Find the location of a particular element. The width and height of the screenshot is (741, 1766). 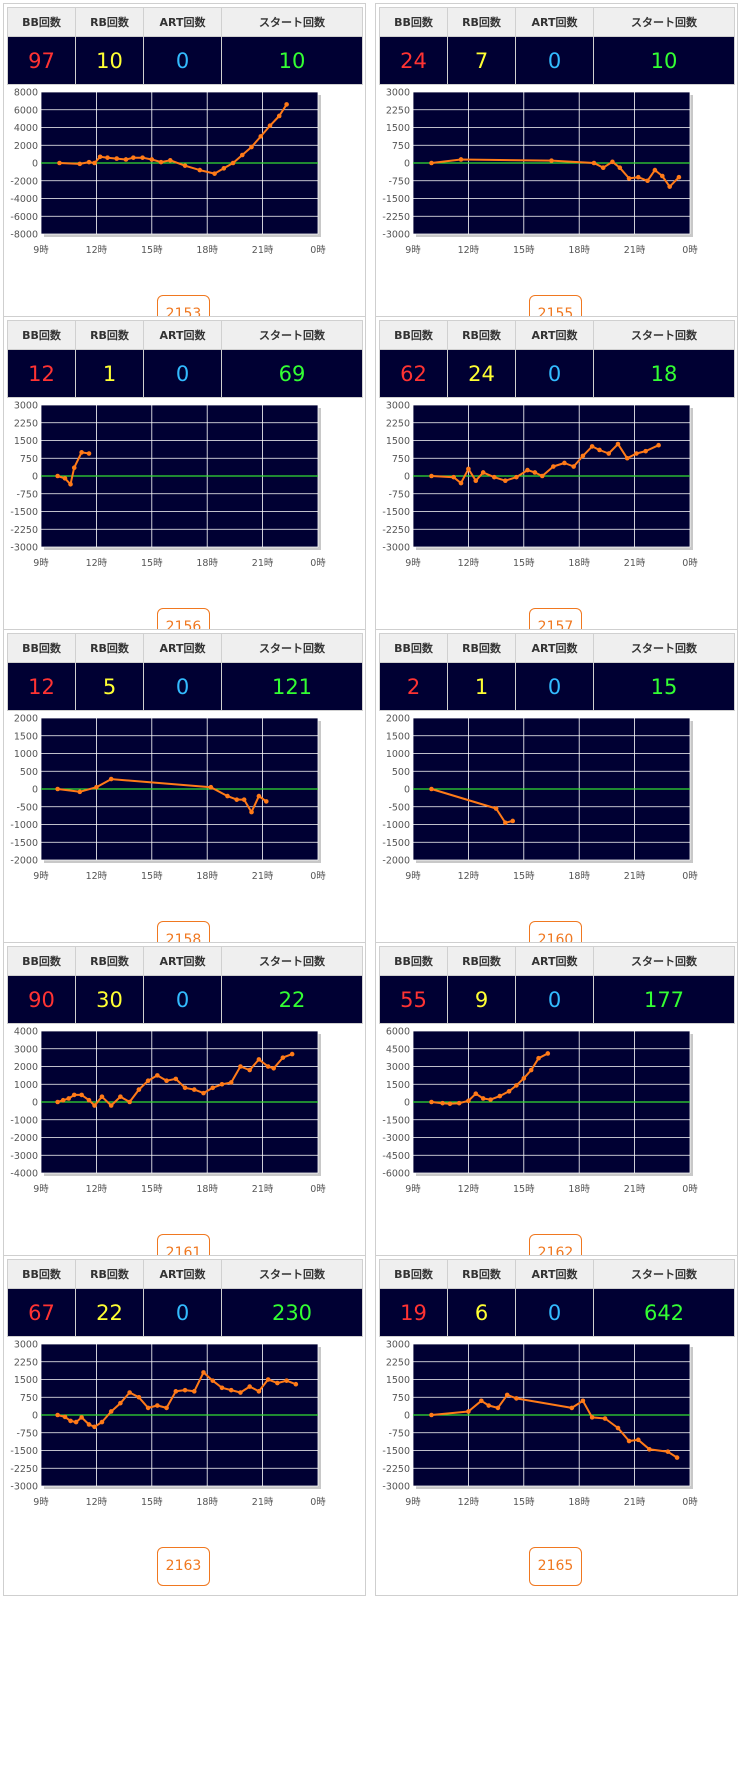

bb-header: BB回数 is located at coordinates (41, 22).